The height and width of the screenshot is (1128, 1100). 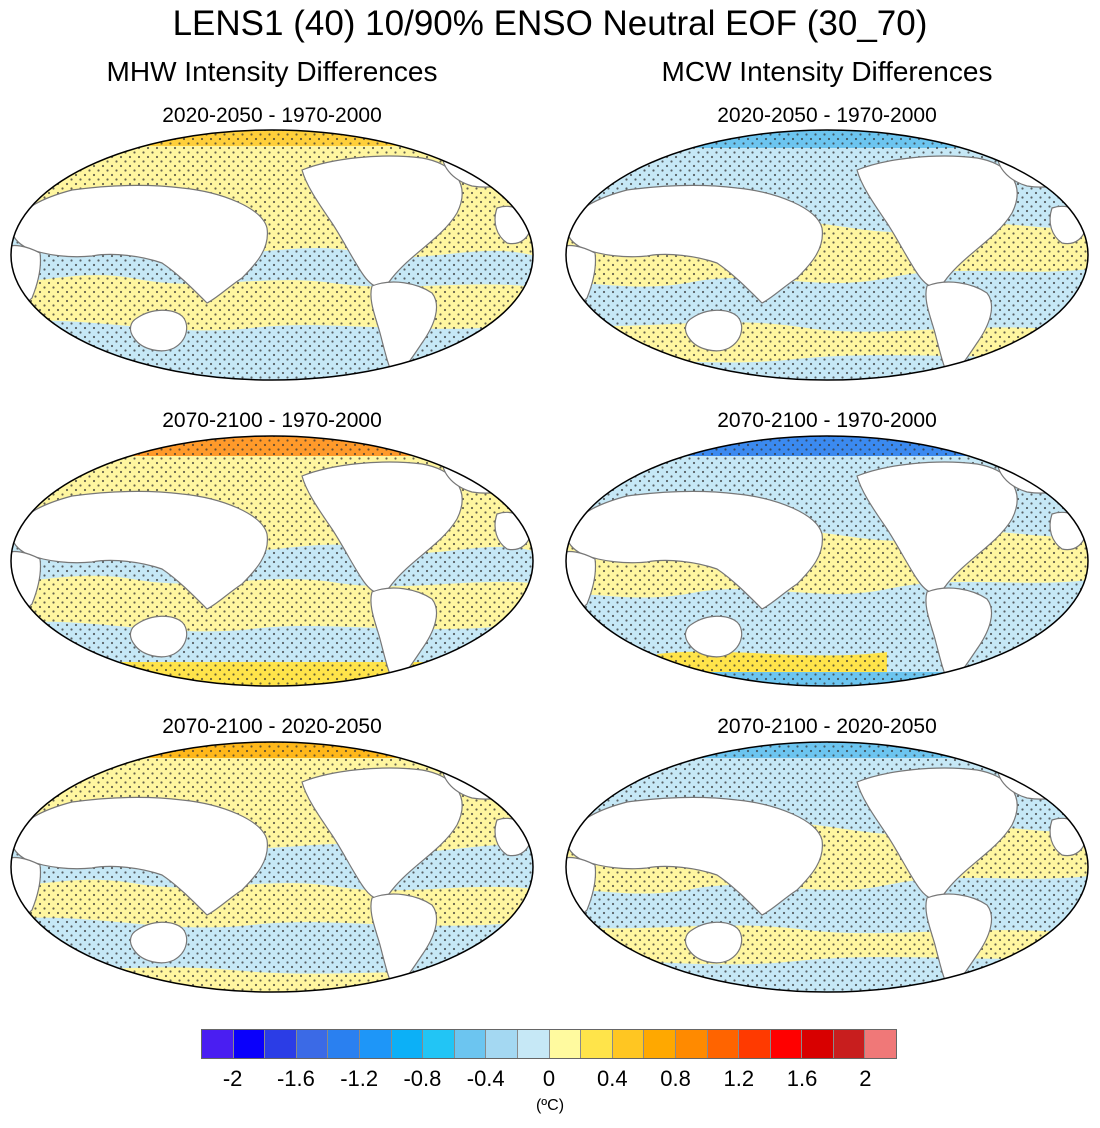 I want to click on colorbar-tick-label: 2, so click(x=865, y=1078).